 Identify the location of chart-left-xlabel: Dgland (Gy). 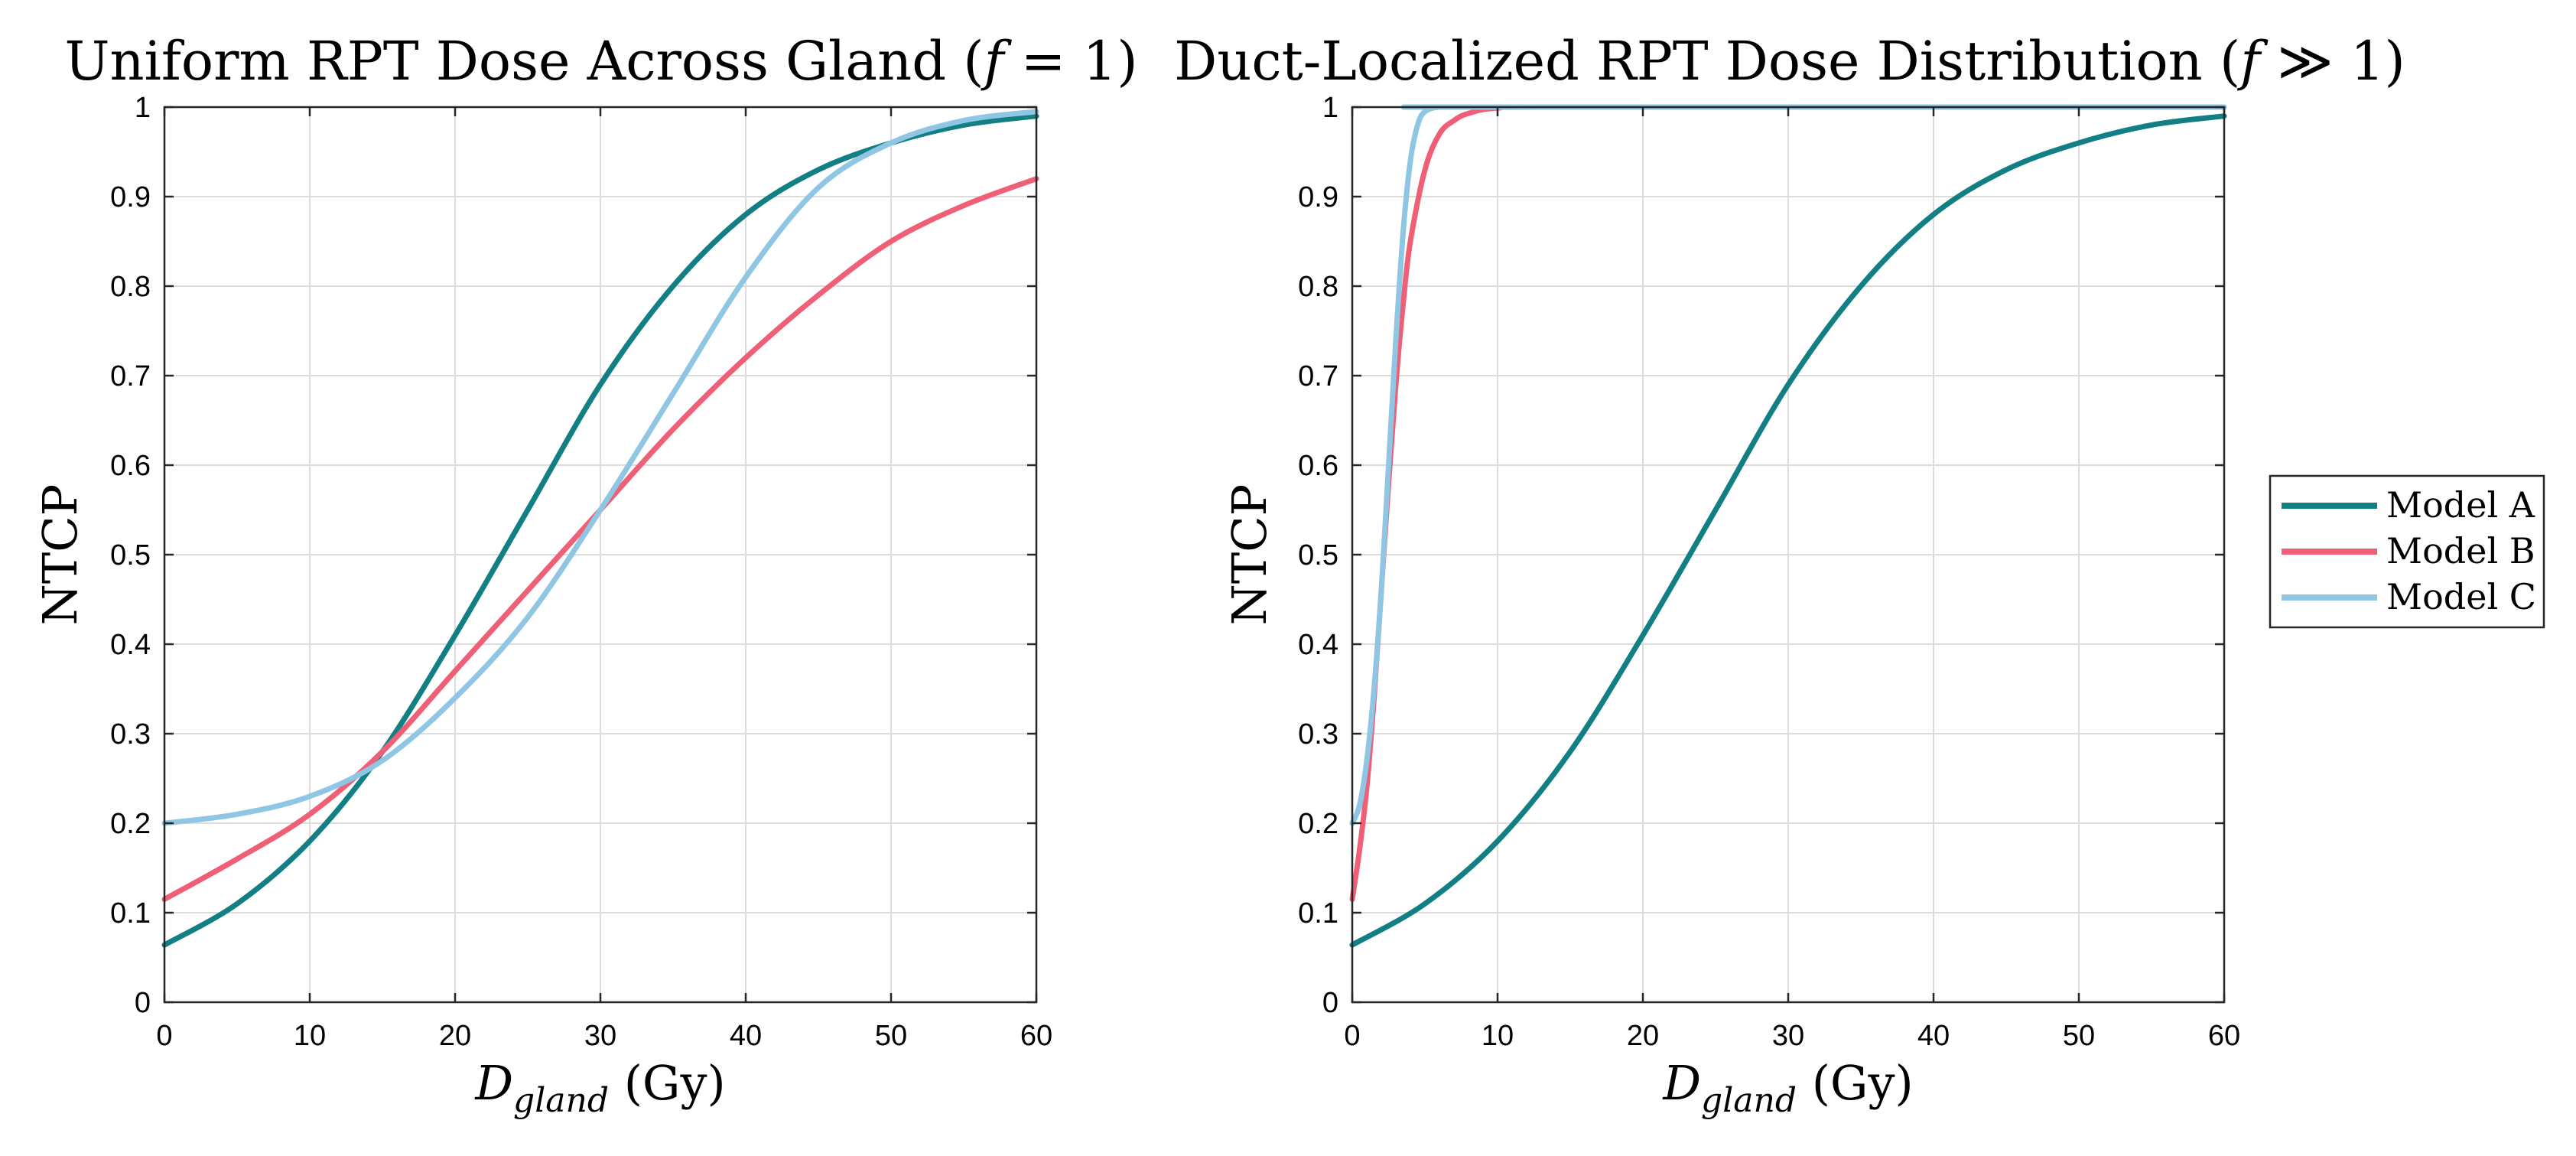
(599, 1087).